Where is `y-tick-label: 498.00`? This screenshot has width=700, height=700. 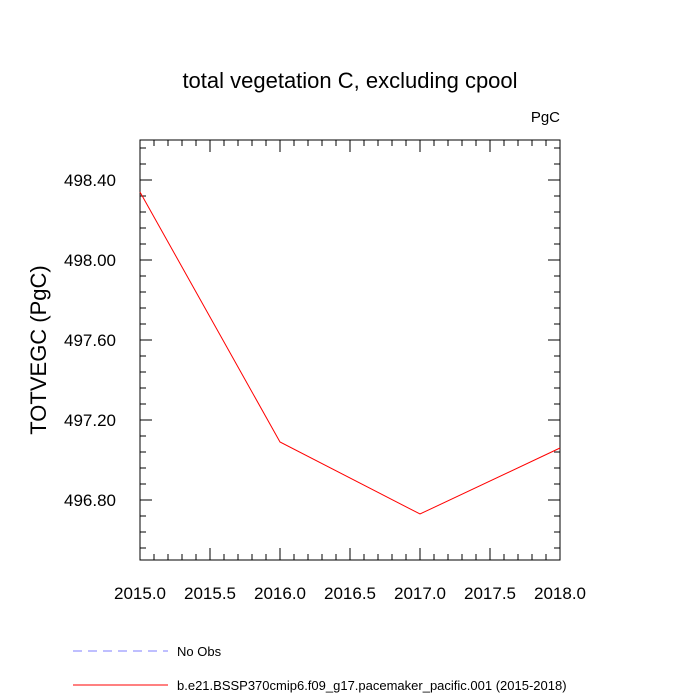
y-tick-label: 498.00 is located at coordinates (90, 260).